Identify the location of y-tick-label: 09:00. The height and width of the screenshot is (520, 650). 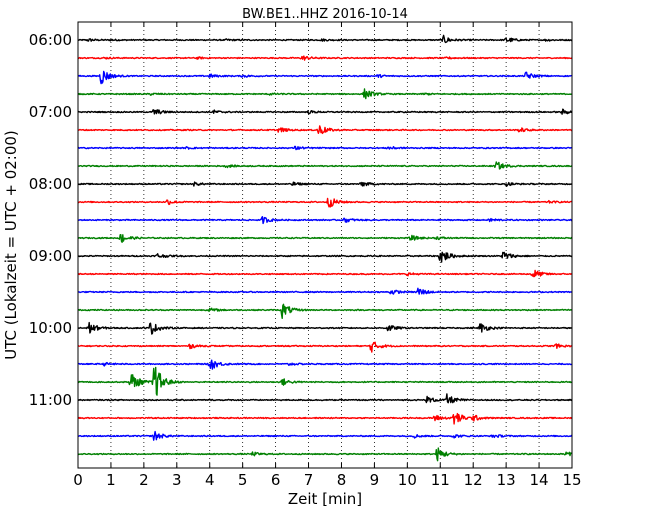
(50, 256).